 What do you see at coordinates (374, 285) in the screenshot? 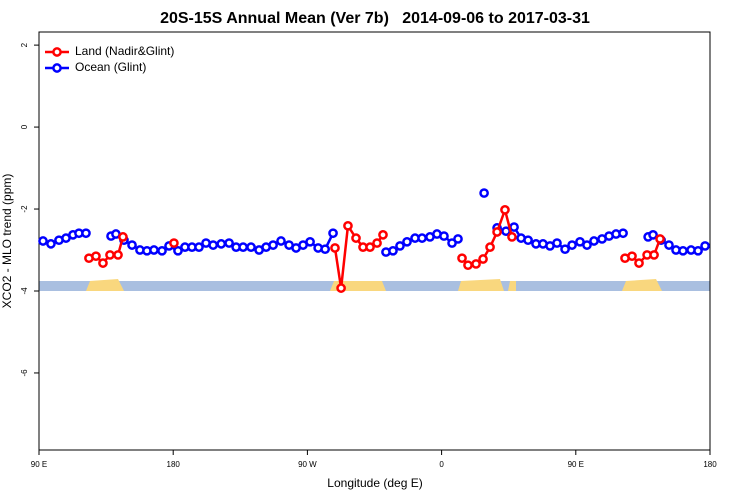
I see `surface-mask` at bounding box center [374, 285].